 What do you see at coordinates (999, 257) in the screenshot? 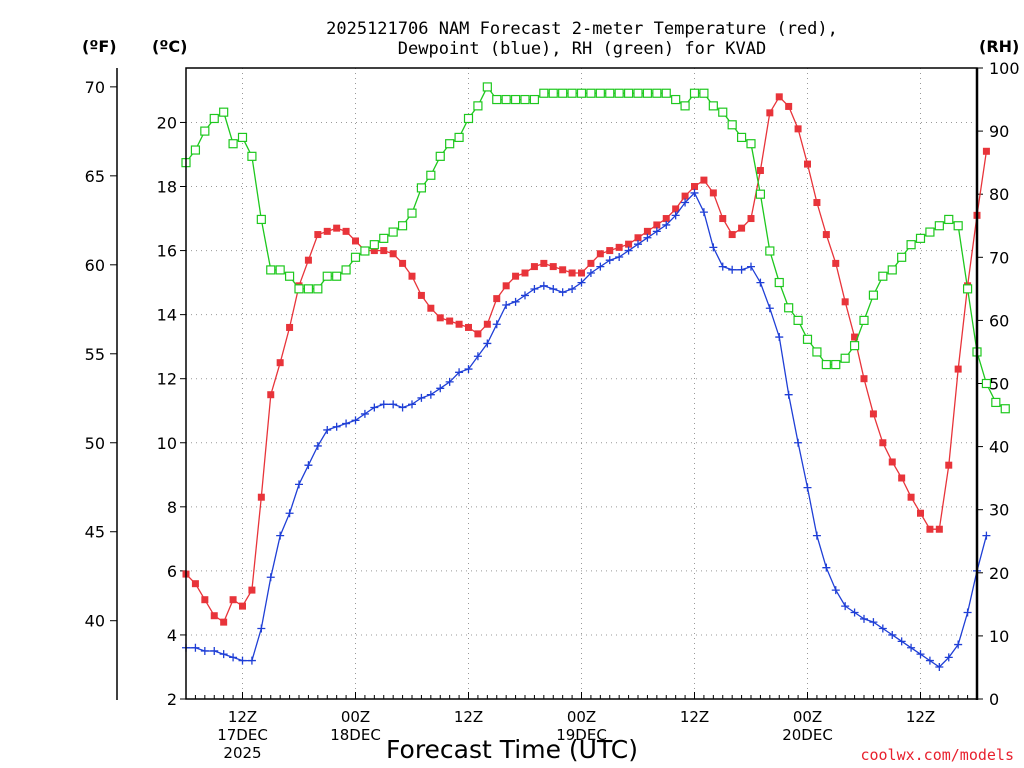
I see `rh-tick-label: 70` at bounding box center [999, 257].